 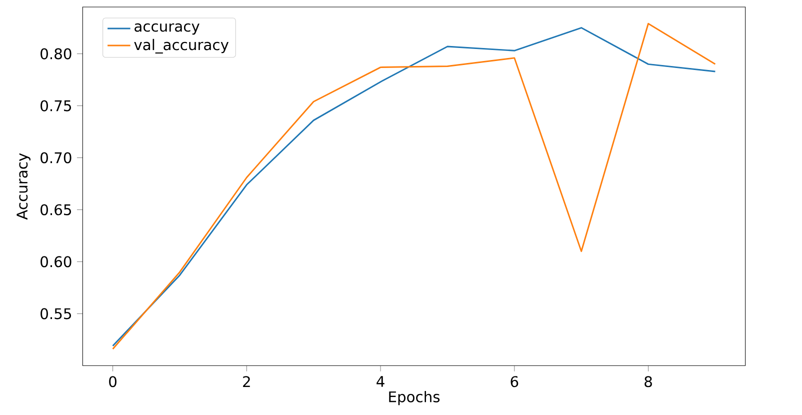 I want to click on y-tick-label: 0.55, so click(x=55, y=314).